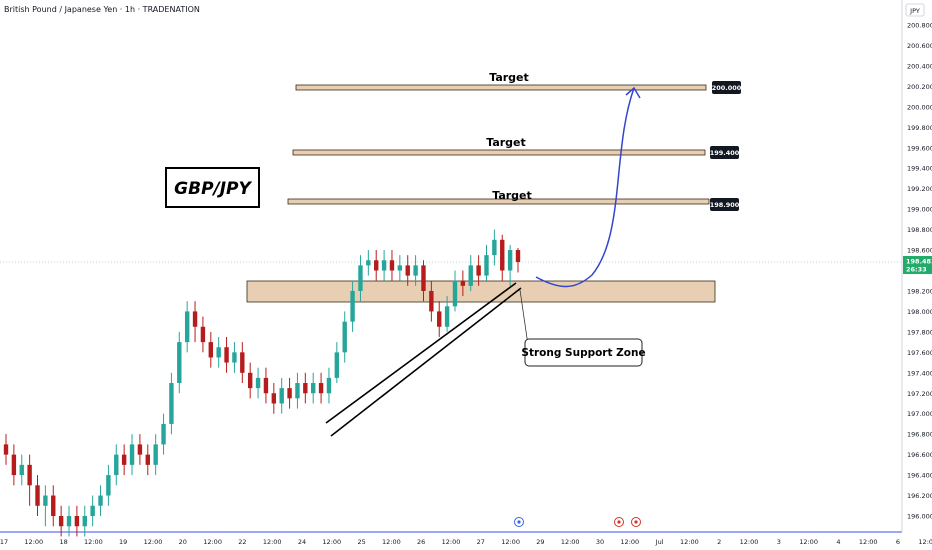 The width and height of the screenshot is (932, 550). I want to click on price-tick-label: 200.600, so click(919, 46).